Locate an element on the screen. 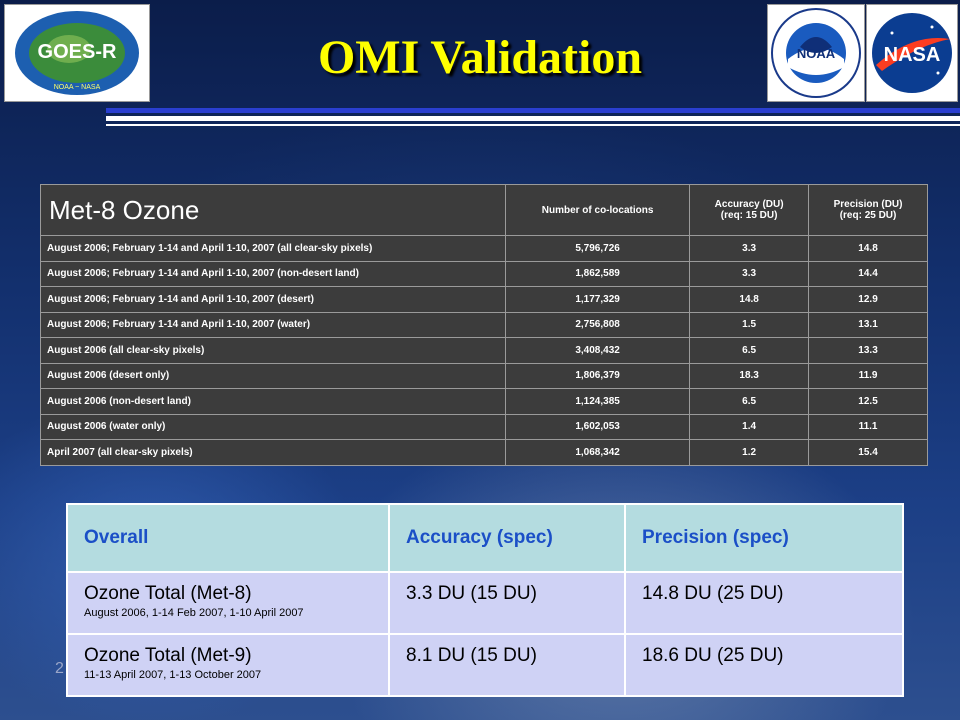 The width and height of the screenshot is (960, 720). row-accuracy: 14.8 is located at coordinates (749, 299).